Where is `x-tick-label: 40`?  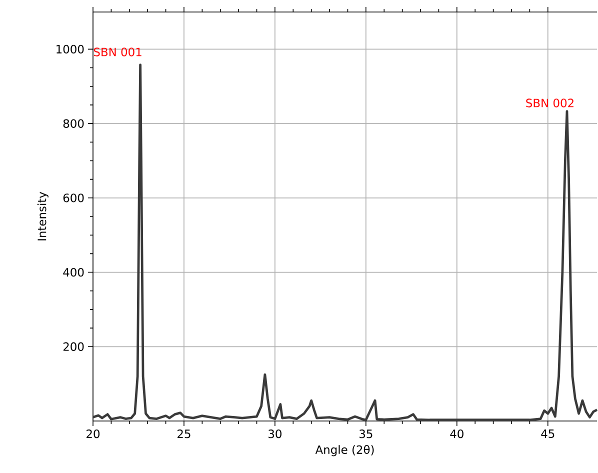 x-tick-label: 40 is located at coordinates (457, 434).